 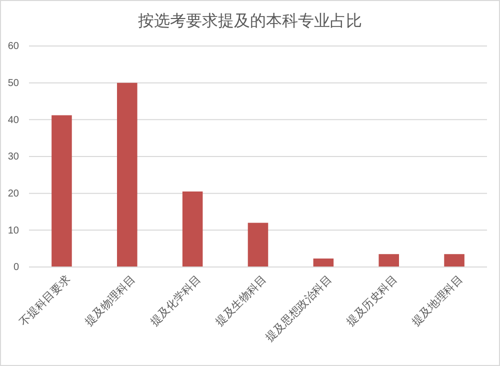 I want to click on y-tick-label: 10, so click(x=14, y=230).